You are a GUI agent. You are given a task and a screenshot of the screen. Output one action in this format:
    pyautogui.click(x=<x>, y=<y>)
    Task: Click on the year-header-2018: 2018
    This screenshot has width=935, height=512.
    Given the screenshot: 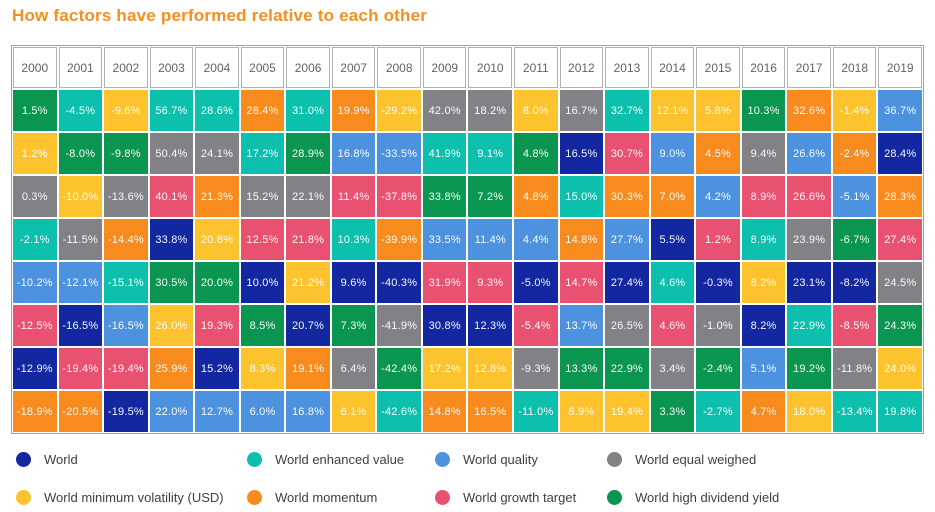 What is the action you would take?
    pyautogui.click(x=854, y=67)
    